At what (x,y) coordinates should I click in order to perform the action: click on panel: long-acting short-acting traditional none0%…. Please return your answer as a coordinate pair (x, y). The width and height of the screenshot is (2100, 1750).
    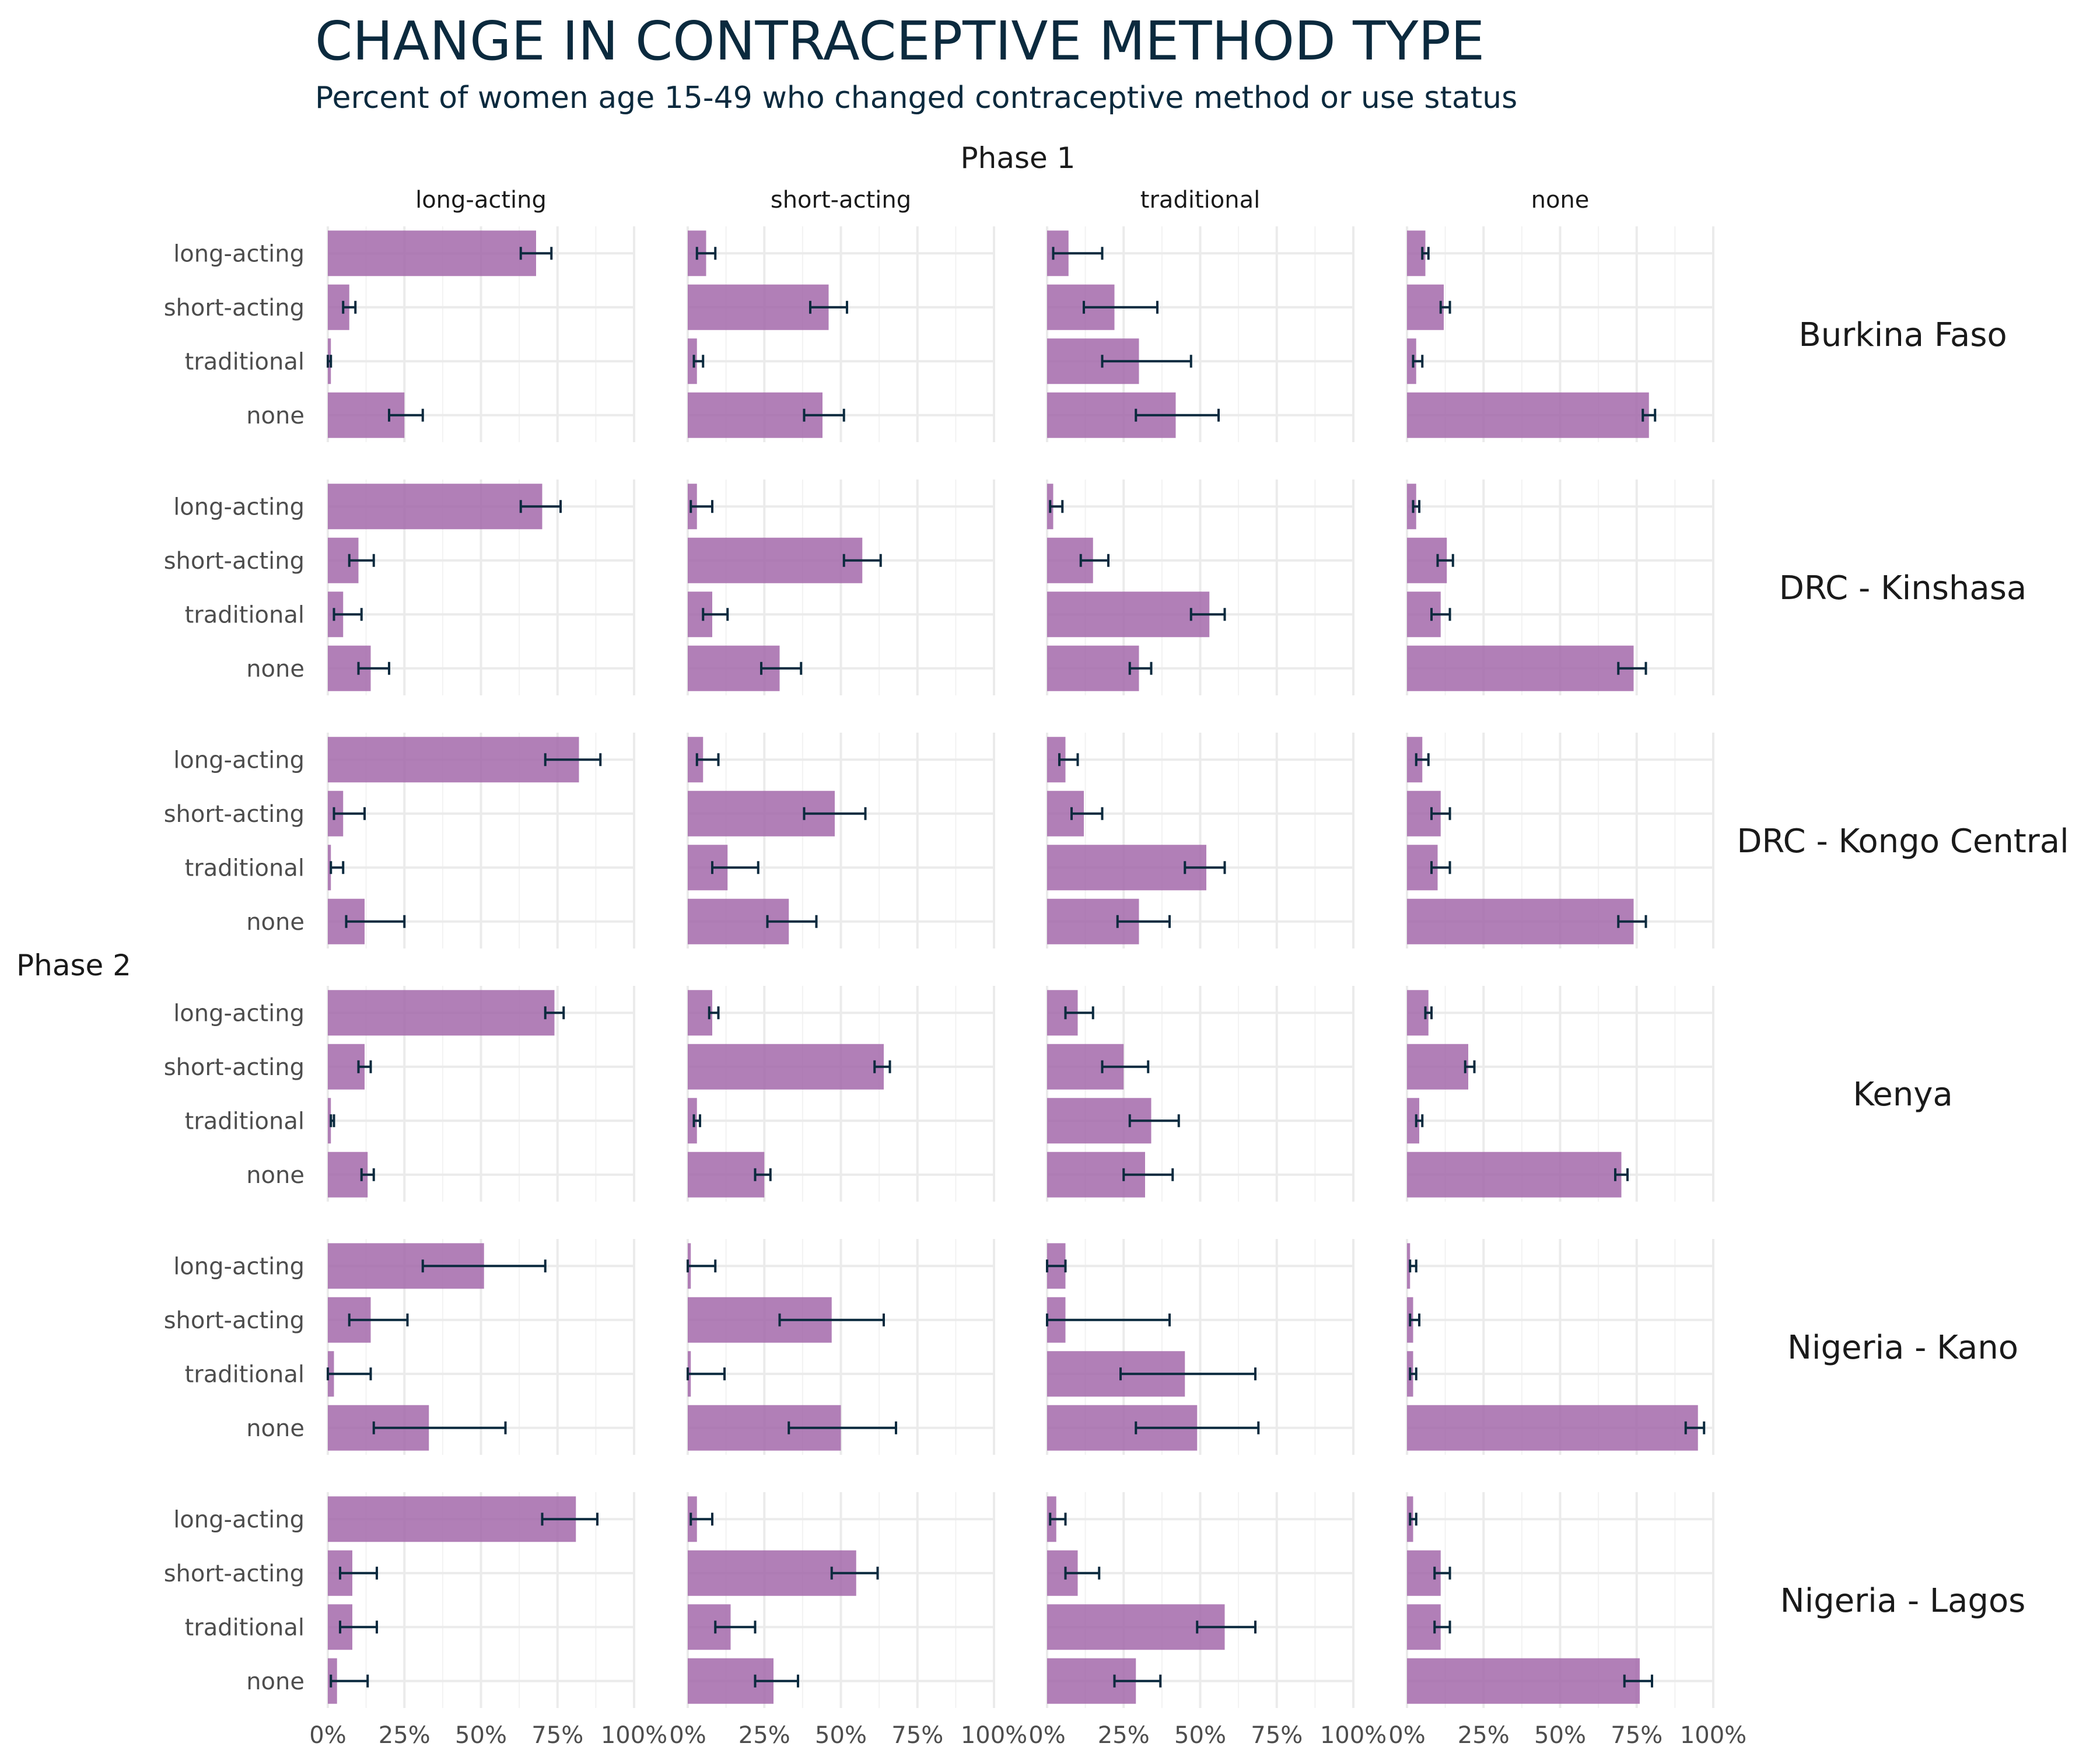
    Looking at the image, I should click on (415, 1620).